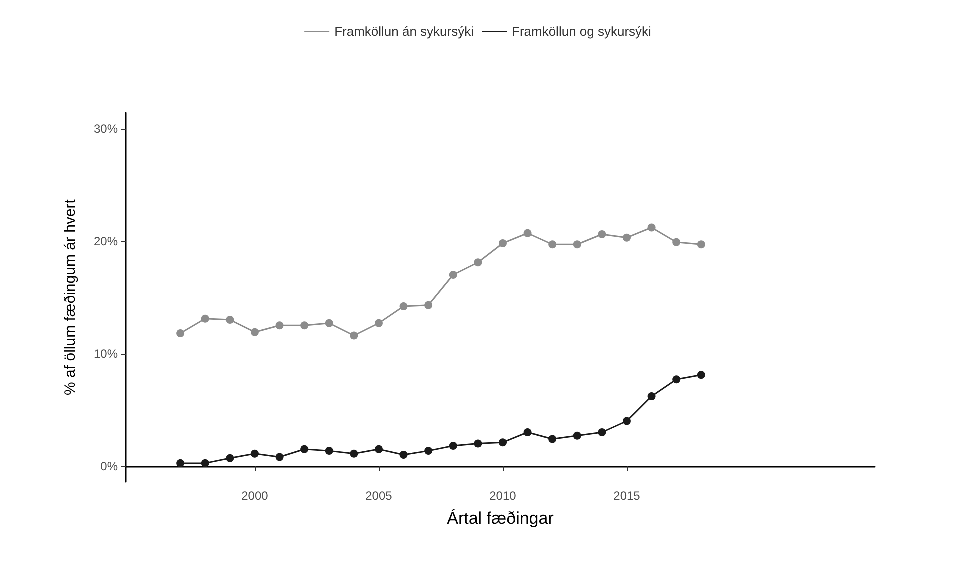  What do you see at coordinates (255, 496) in the screenshot?
I see `x-tick-label: 2000` at bounding box center [255, 496].